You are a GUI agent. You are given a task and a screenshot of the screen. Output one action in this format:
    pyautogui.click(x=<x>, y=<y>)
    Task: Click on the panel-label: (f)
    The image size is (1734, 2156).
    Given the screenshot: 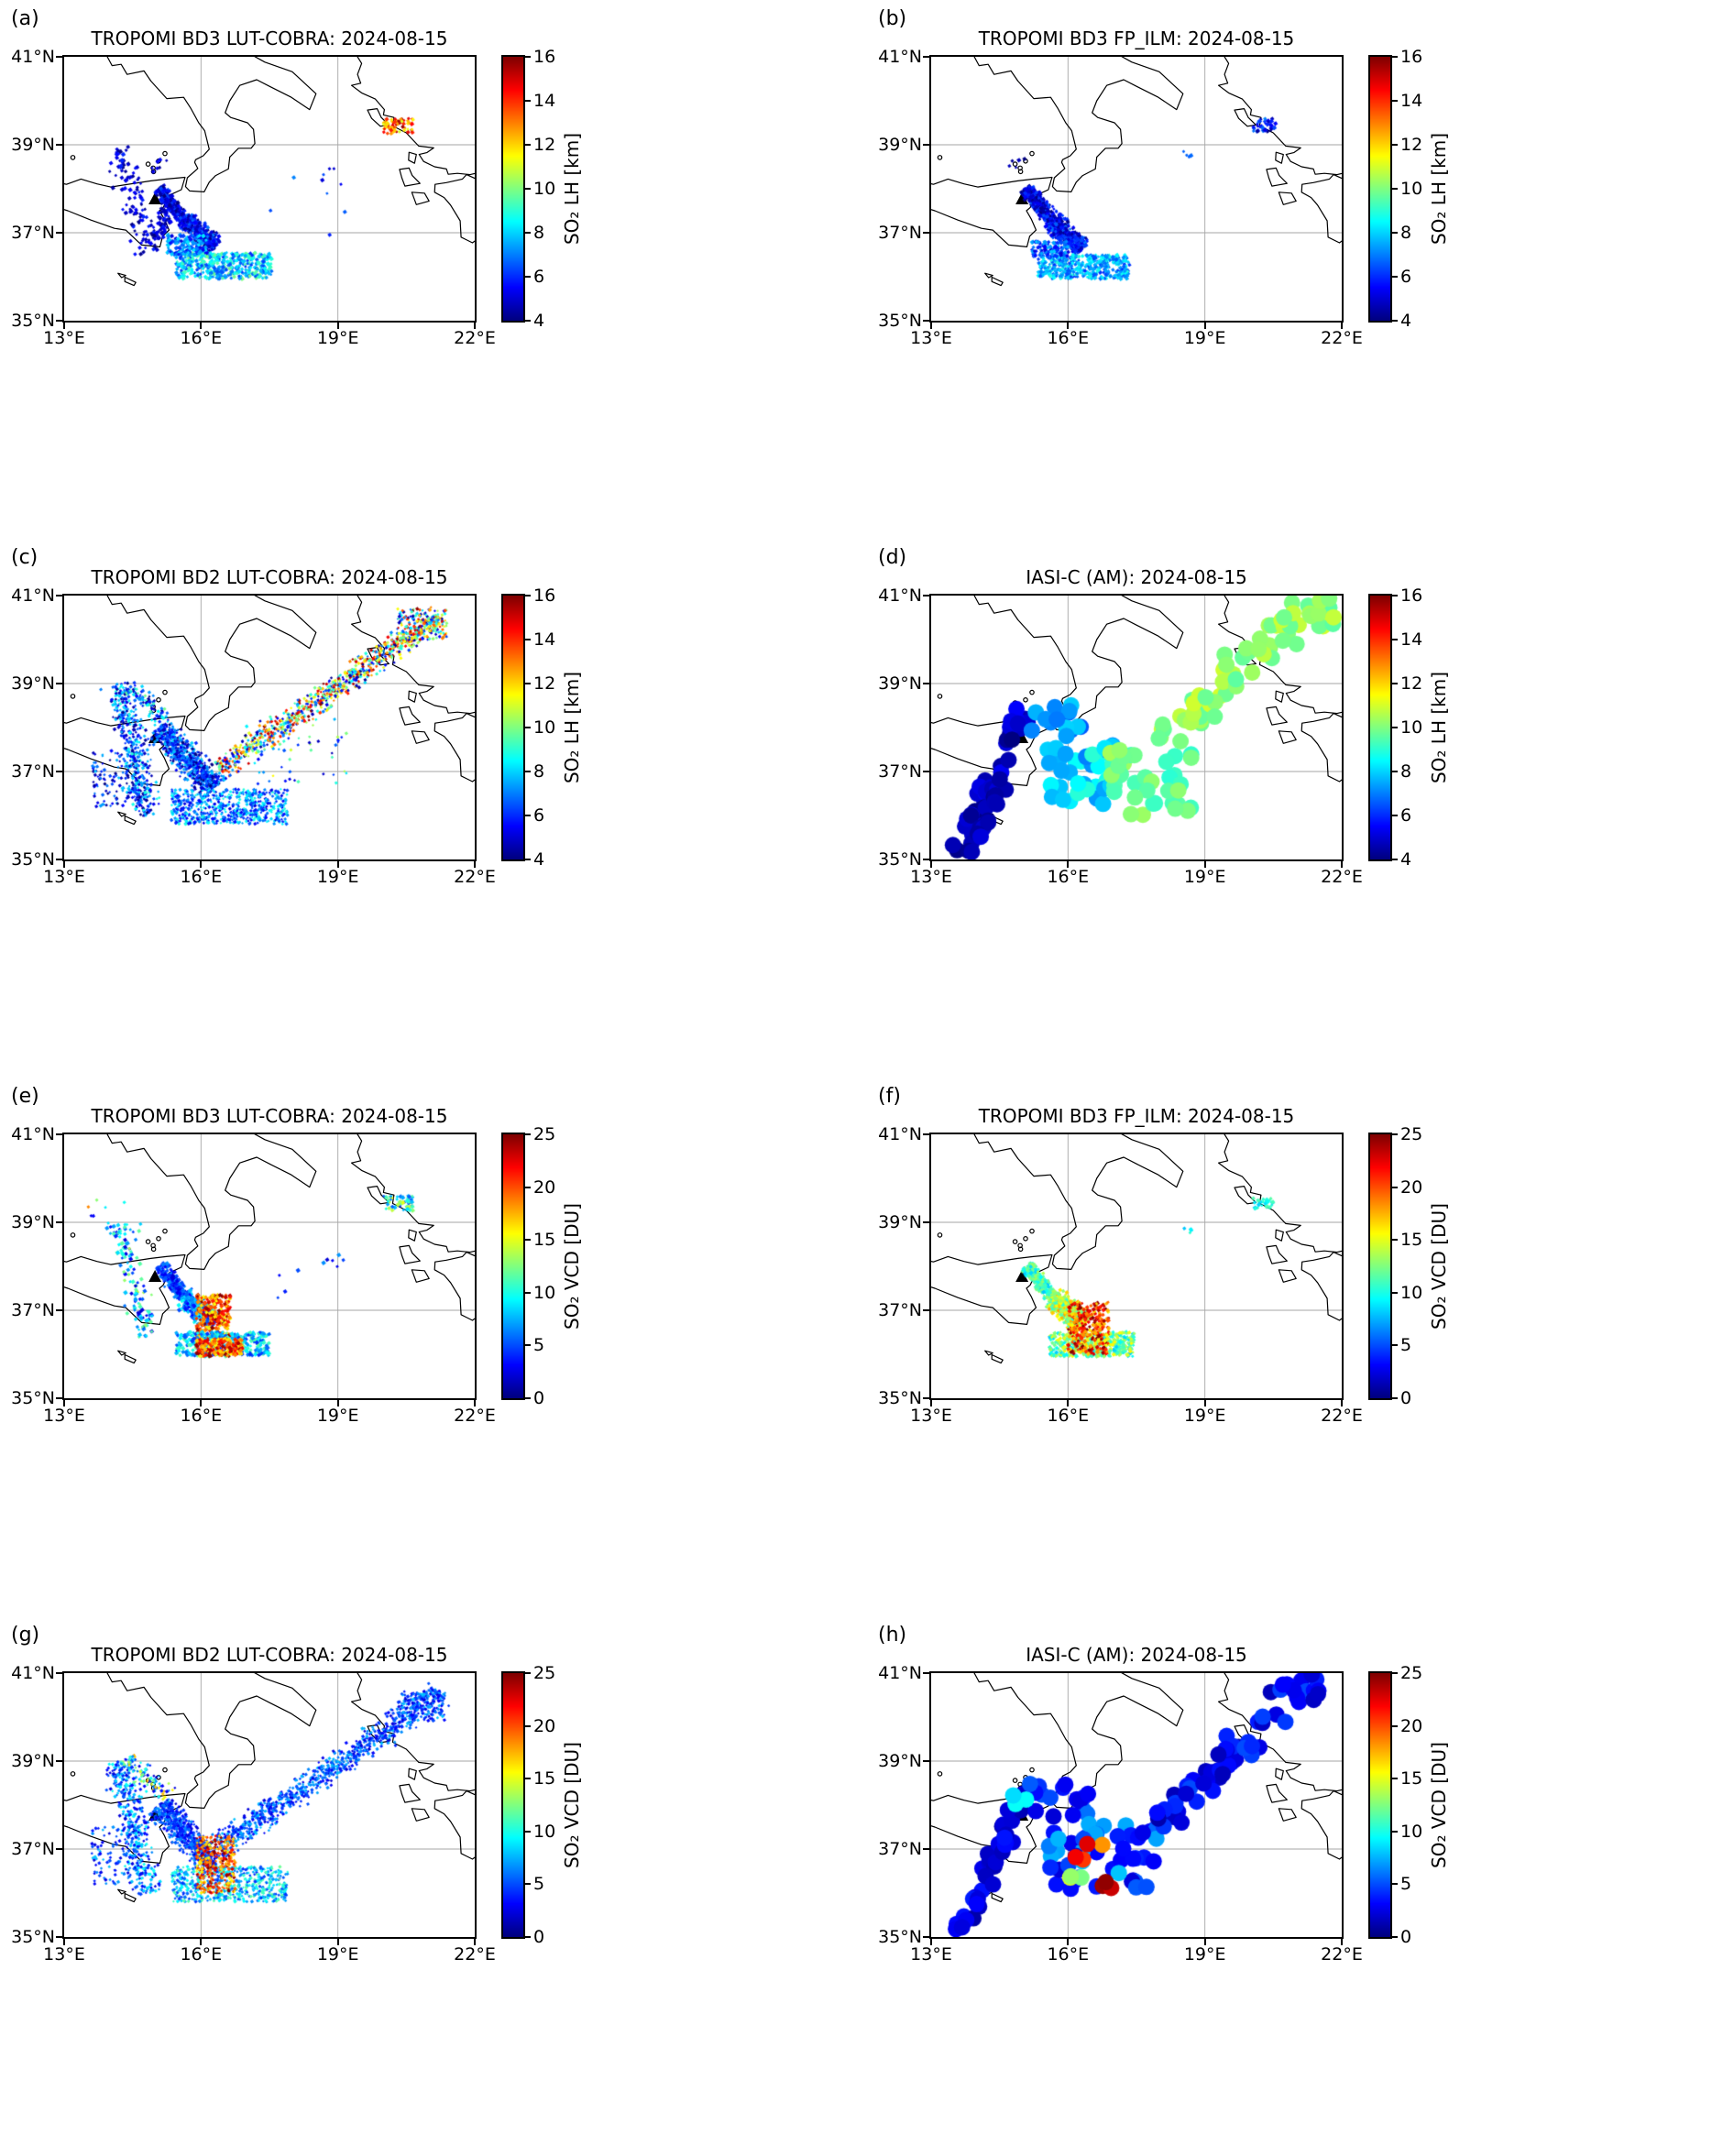 What is the action you would take?
    pyautogui.click(x=889, y=1096)
    